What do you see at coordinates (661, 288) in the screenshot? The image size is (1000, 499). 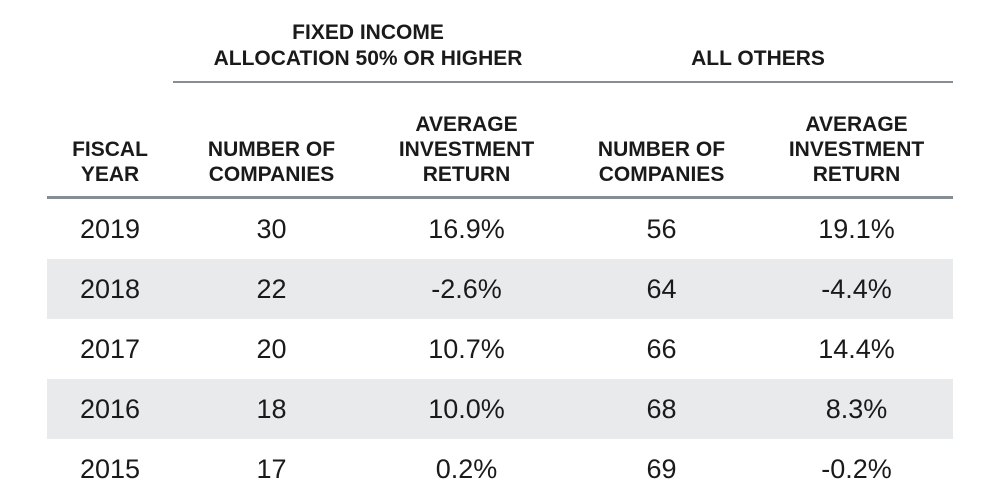 I see `cell-others-companies: 64` at bounding box center [661, 288].